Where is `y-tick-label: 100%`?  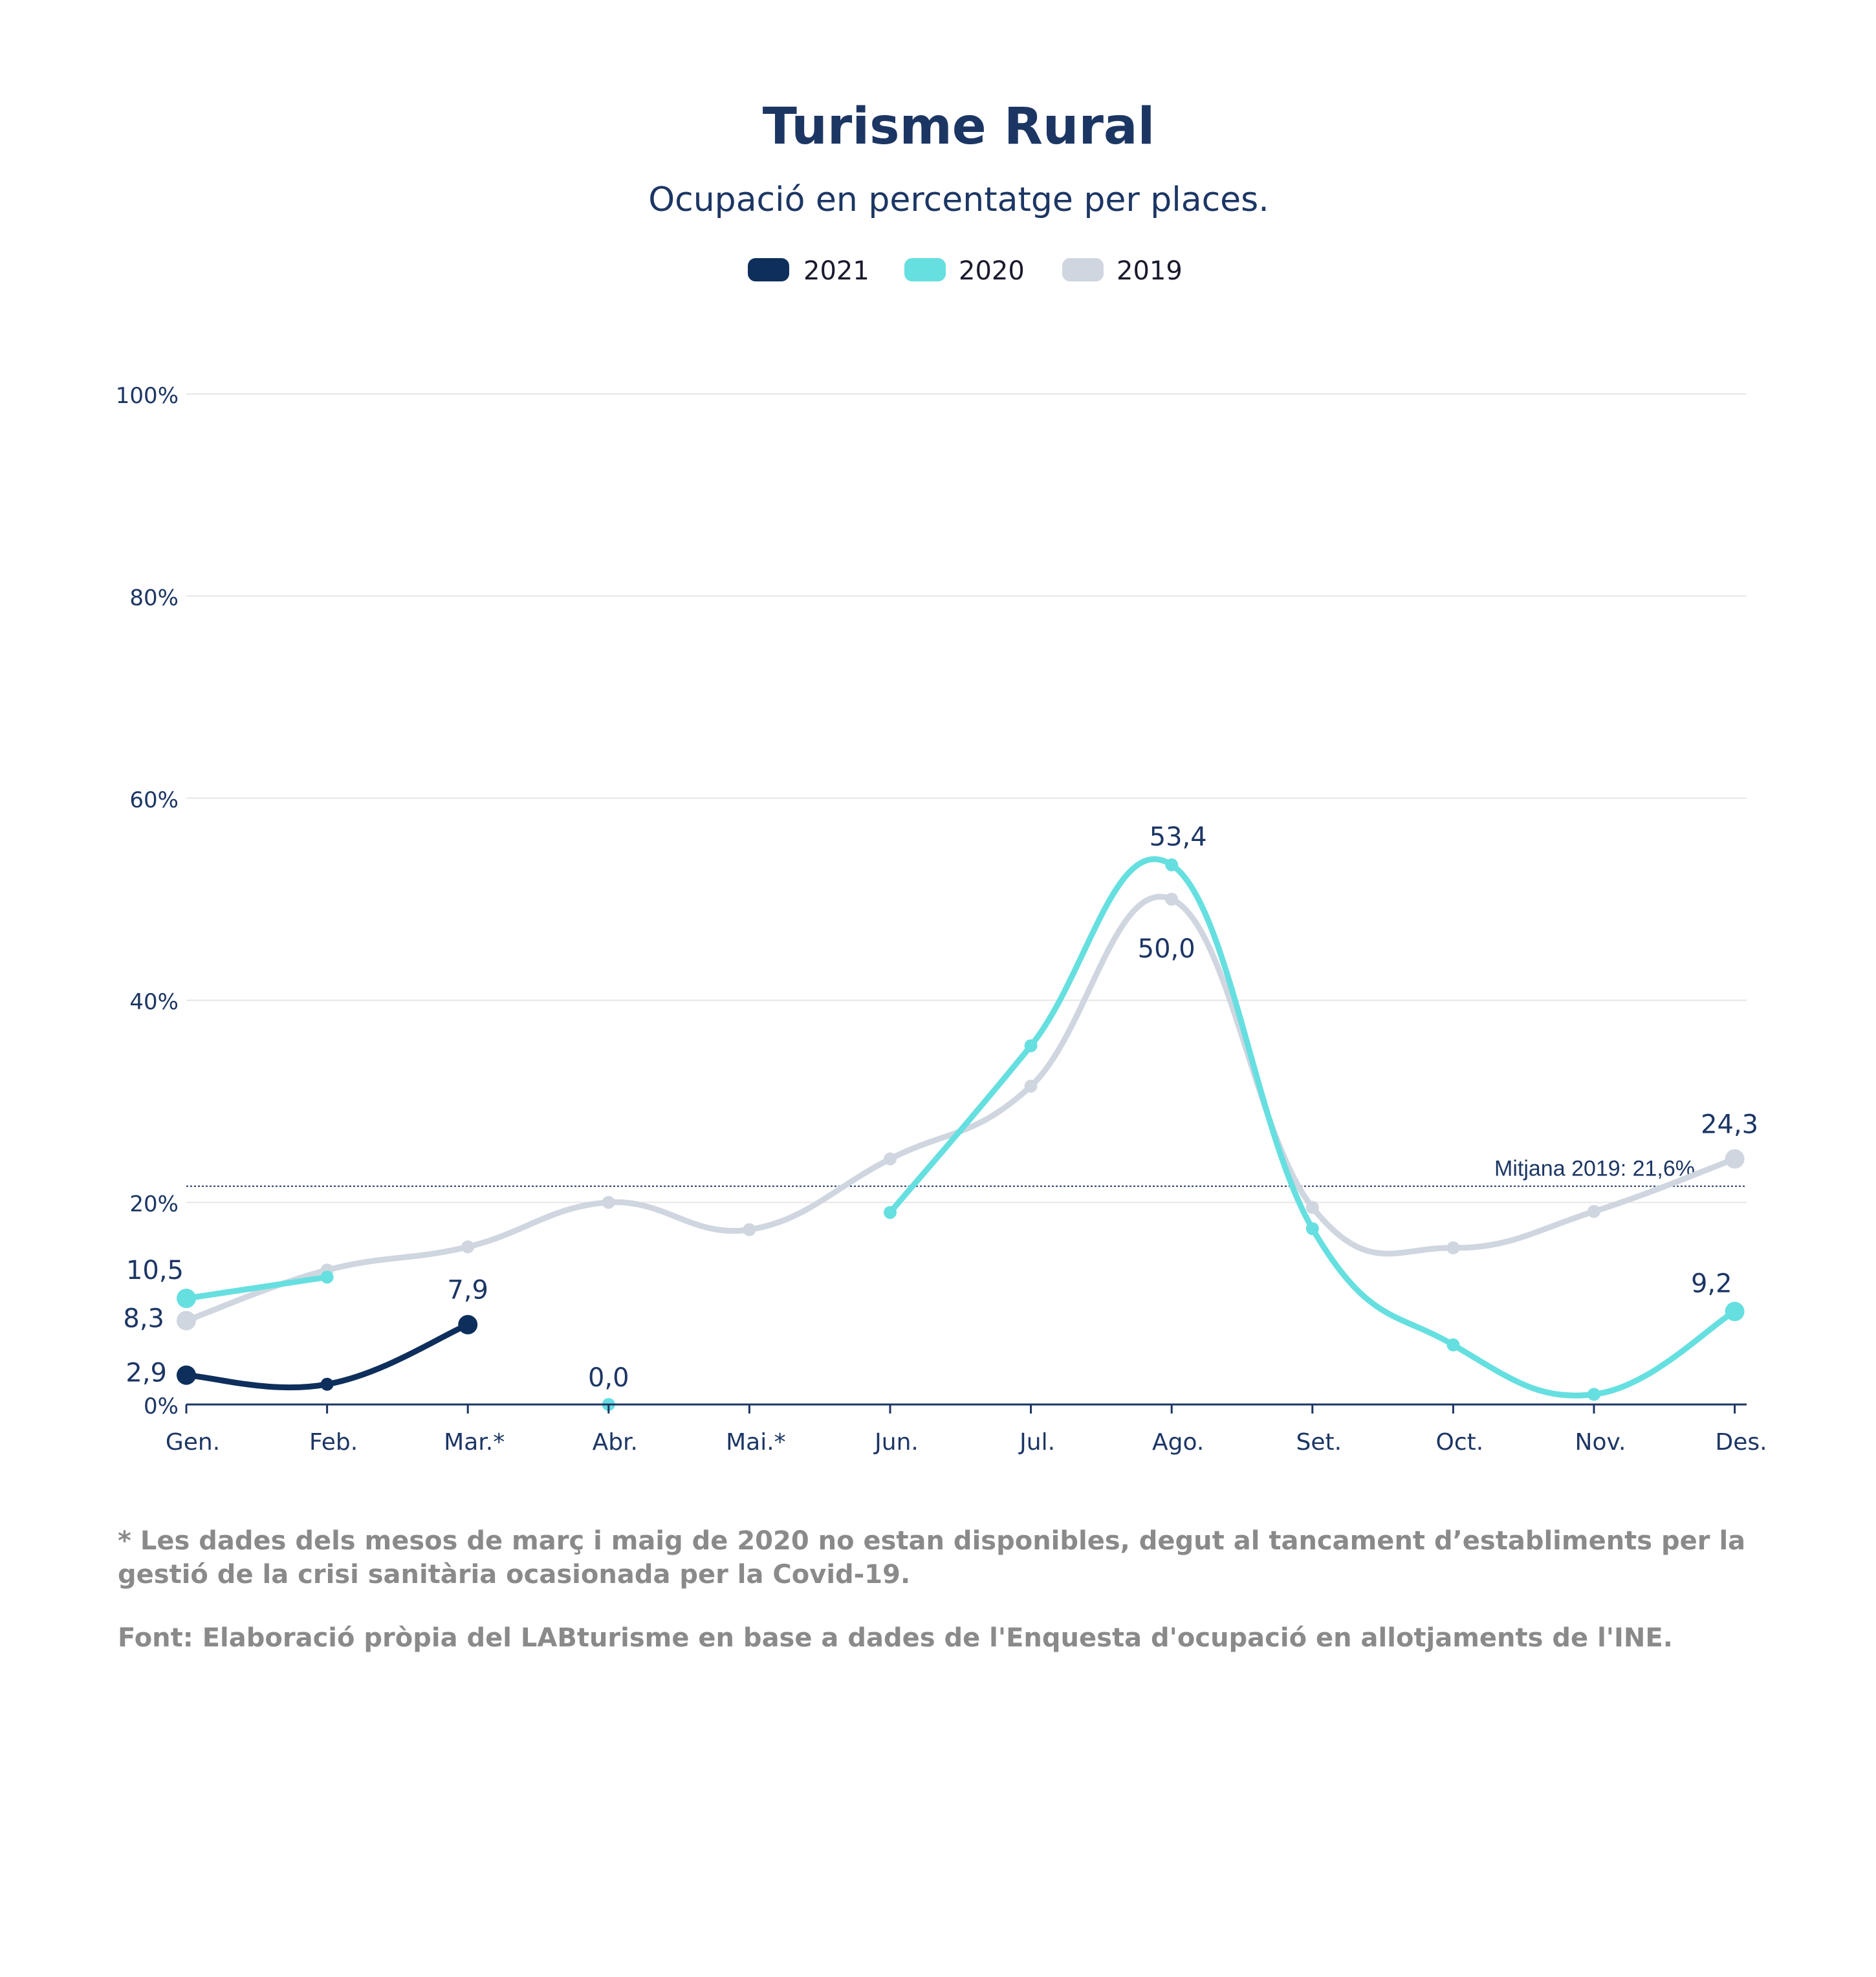
y-tick-label: 100% is located at coordinates (147, 396).